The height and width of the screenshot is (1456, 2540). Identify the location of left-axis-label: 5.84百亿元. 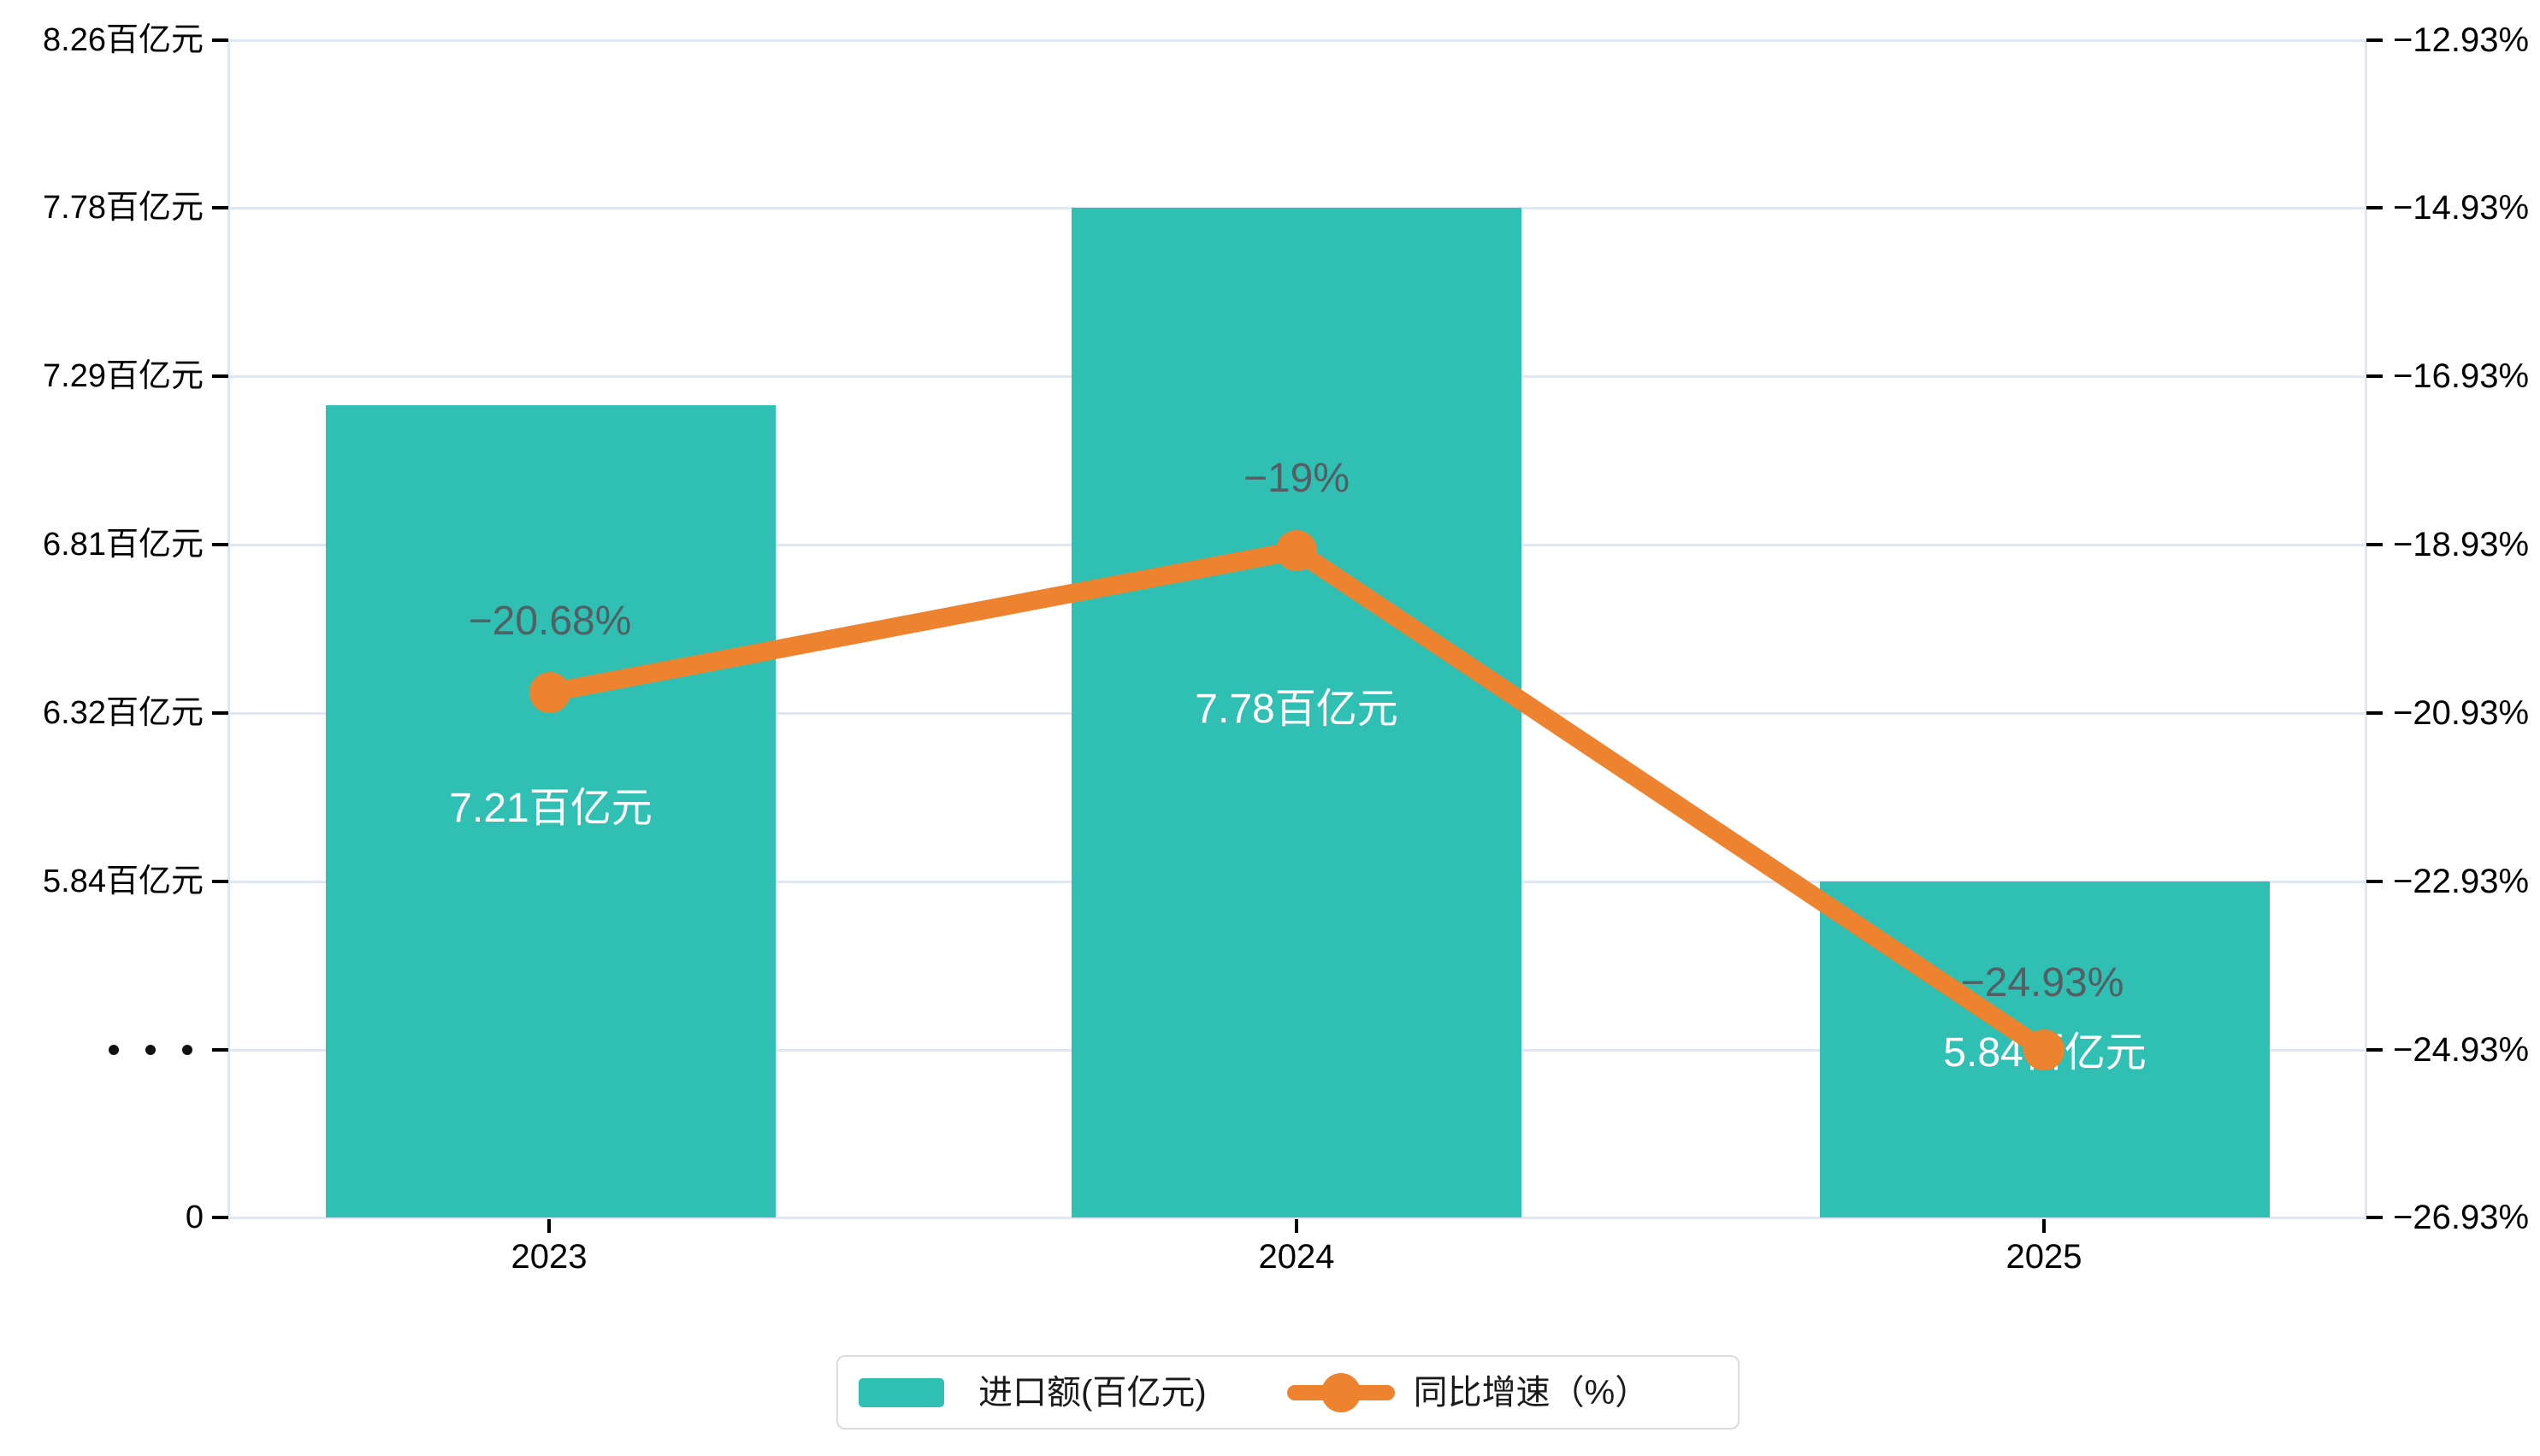
(123, 882).